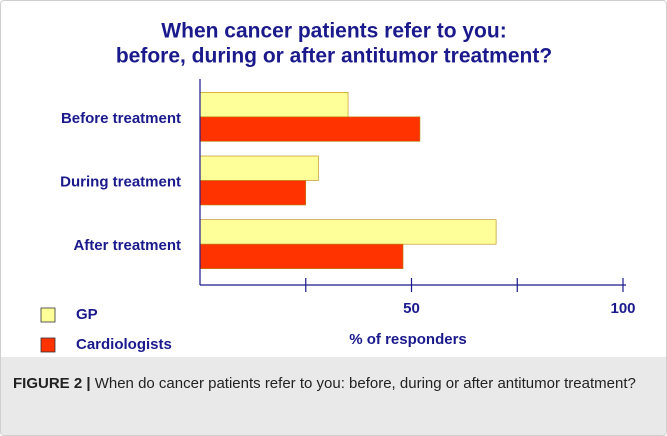 The height and width of the screenshot is (436, 667). Describe the element at coordinates (121, 118) in the screenshot. I see `y-tick-label: Before treatment` at that location.